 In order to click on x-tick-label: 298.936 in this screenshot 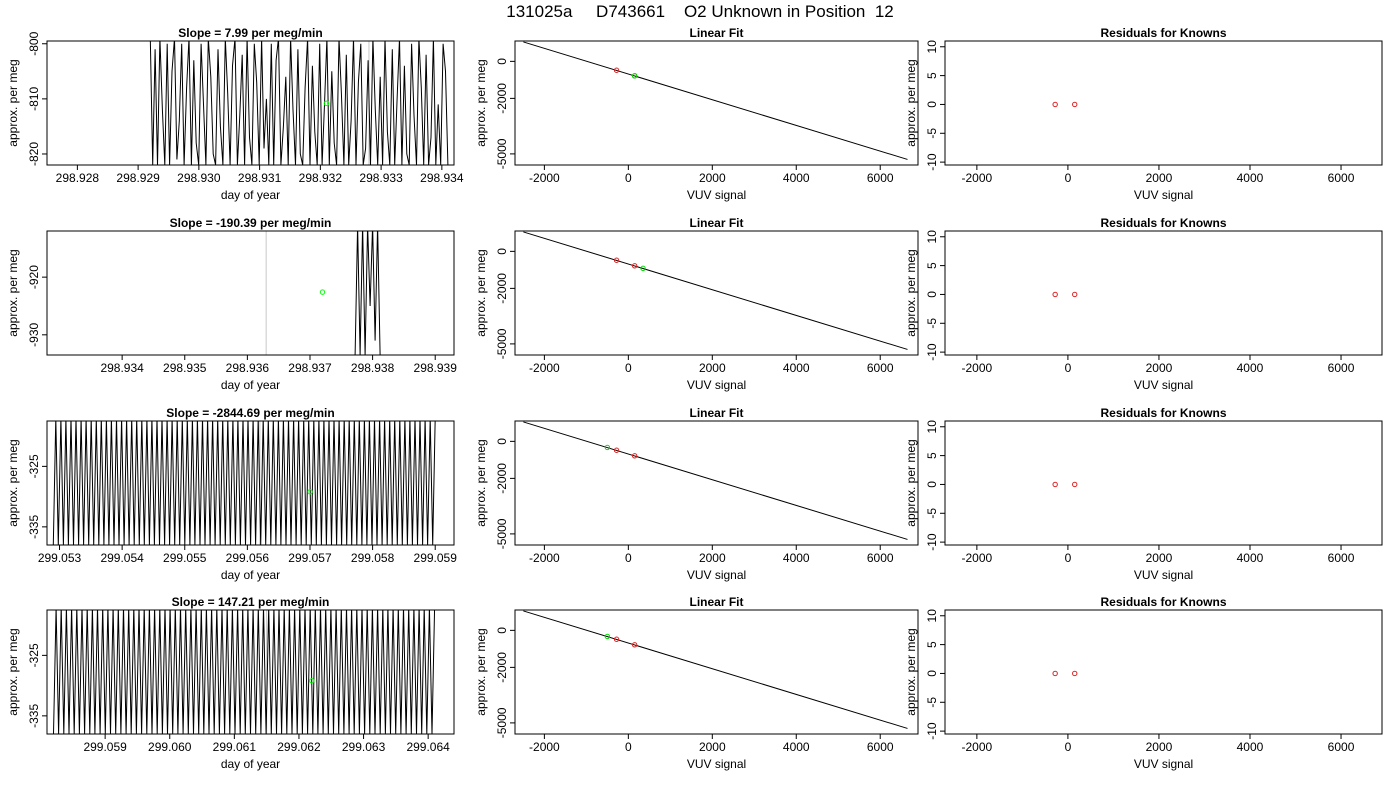, I will do `click(248, 368)`.